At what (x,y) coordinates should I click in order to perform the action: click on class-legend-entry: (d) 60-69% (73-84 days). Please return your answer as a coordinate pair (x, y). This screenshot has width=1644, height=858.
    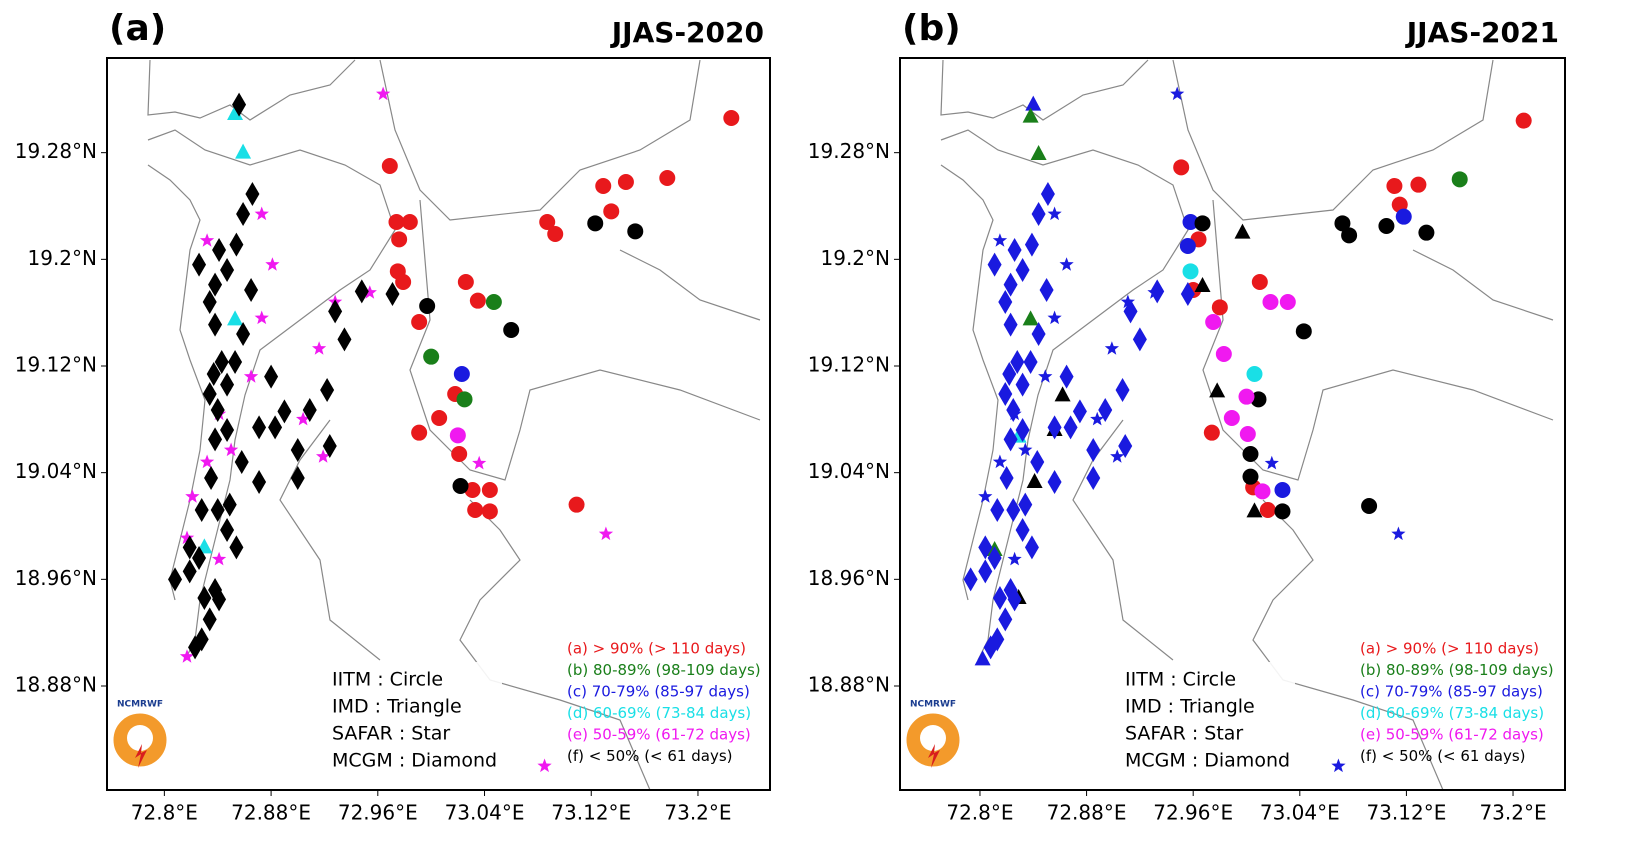
    Looking at the image, I should click on (659, 713).